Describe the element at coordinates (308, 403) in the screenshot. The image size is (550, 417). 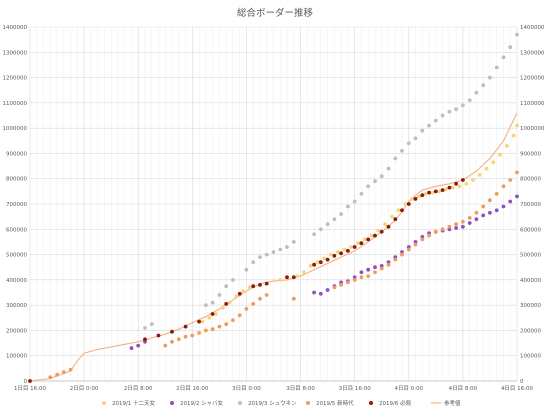
I see `legend-swatch-dot` at that location.